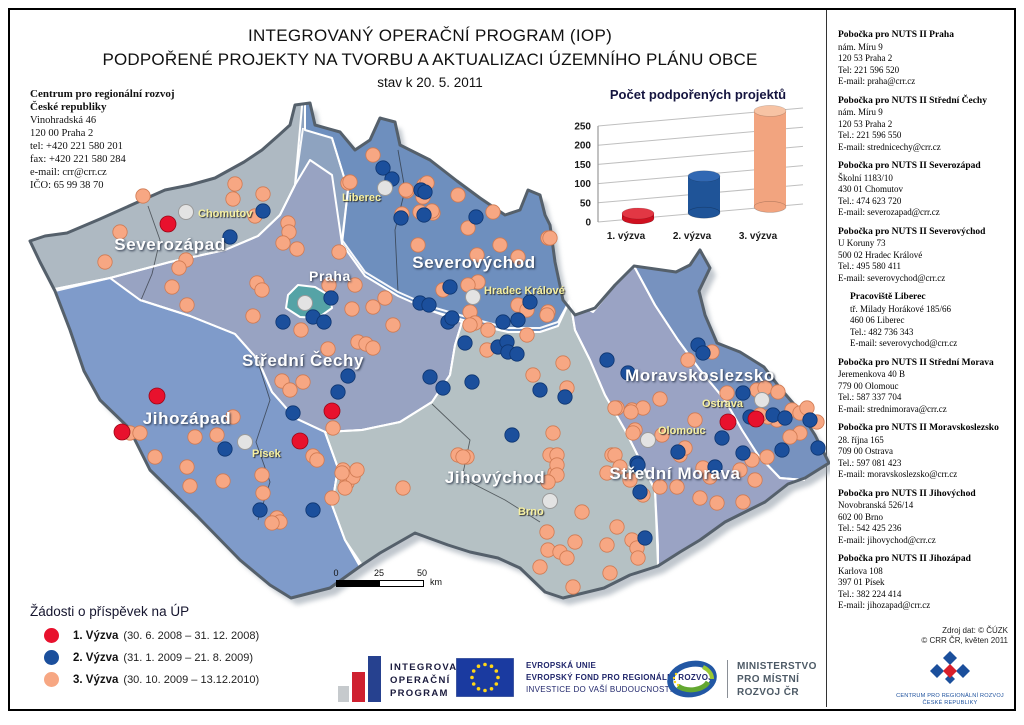 The image size is (1024, 725). What do you see at coordinates (912, 100) in the screenshot?
I see `office-title: Pobočka pro NUTS II Střední Čechy` at bounding box center [912, 100].